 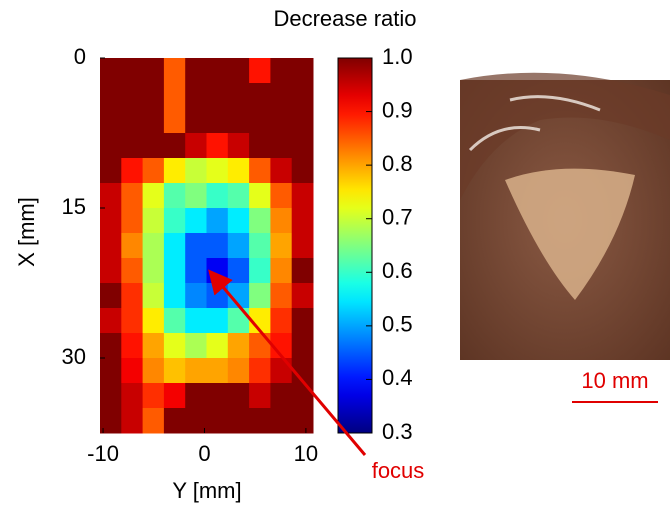 I want to click on photo-lesion, so click(x=570, y=234).